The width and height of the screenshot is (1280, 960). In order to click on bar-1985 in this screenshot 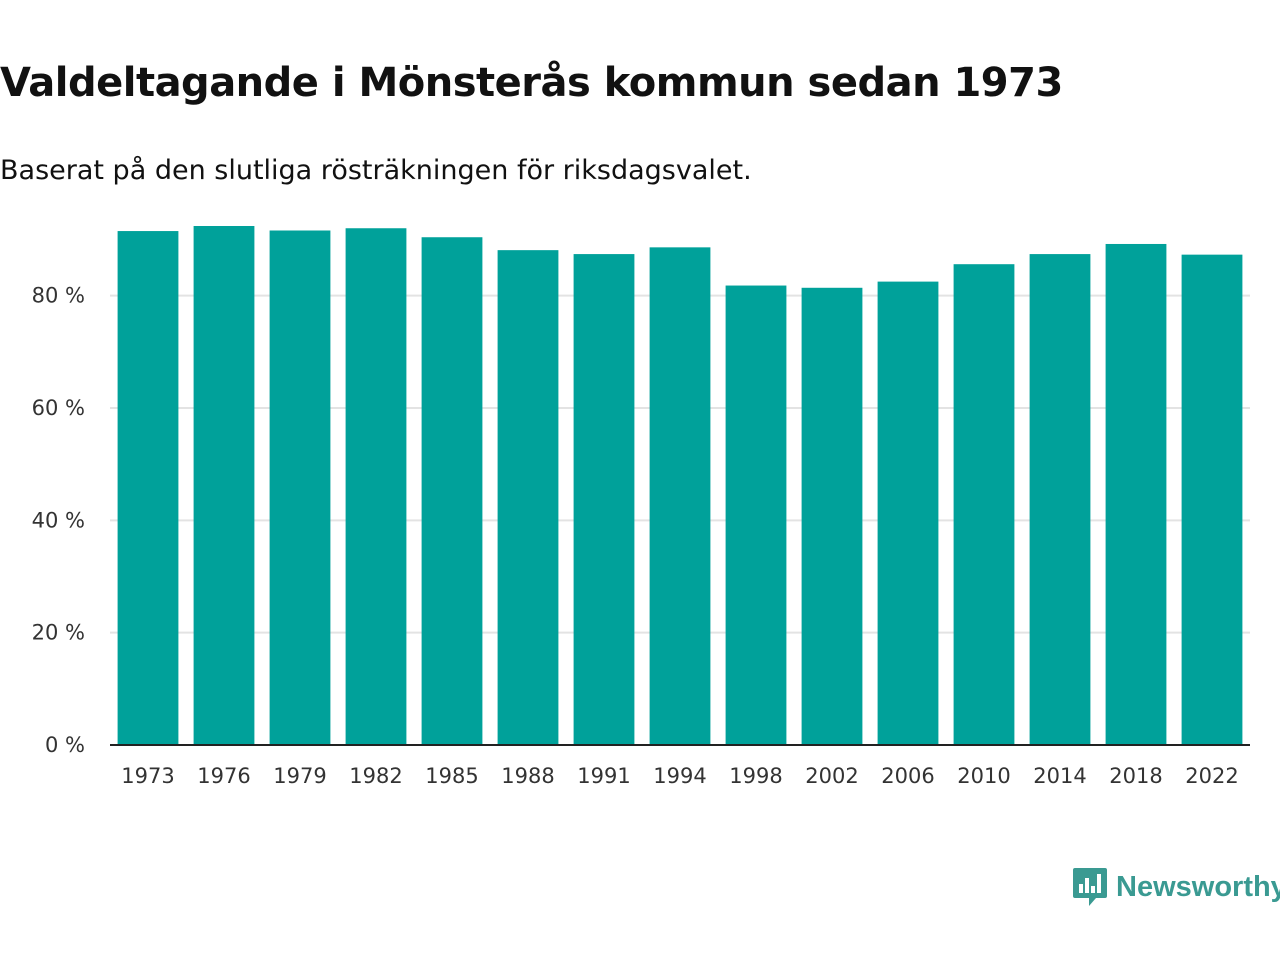, I will do `click(452, 491)`.